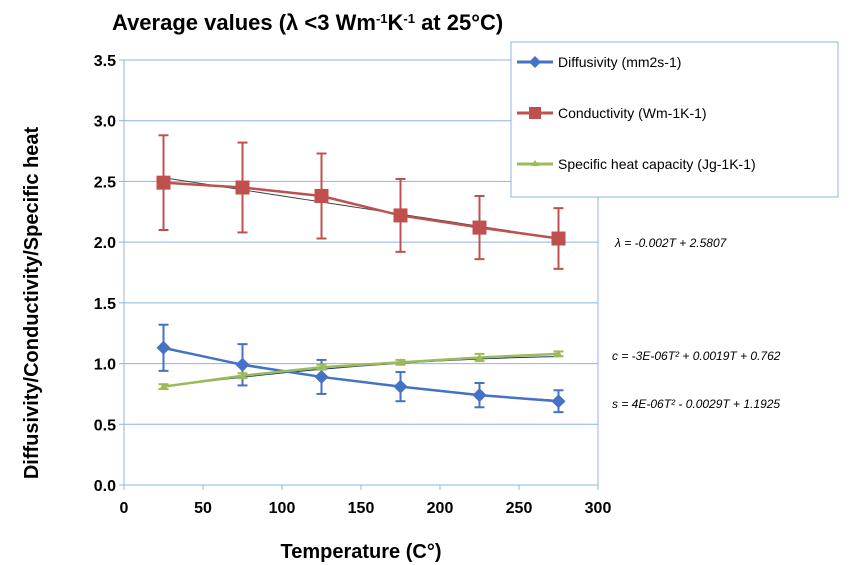 Image resolution: width=851 pixels, height=565 pixels. What do you see at coordinates (619, 62) in the screenshot?
I see `legend-label-diffusivity: Diffusivity (mm2s-1)` at bounding box center [619, 62].